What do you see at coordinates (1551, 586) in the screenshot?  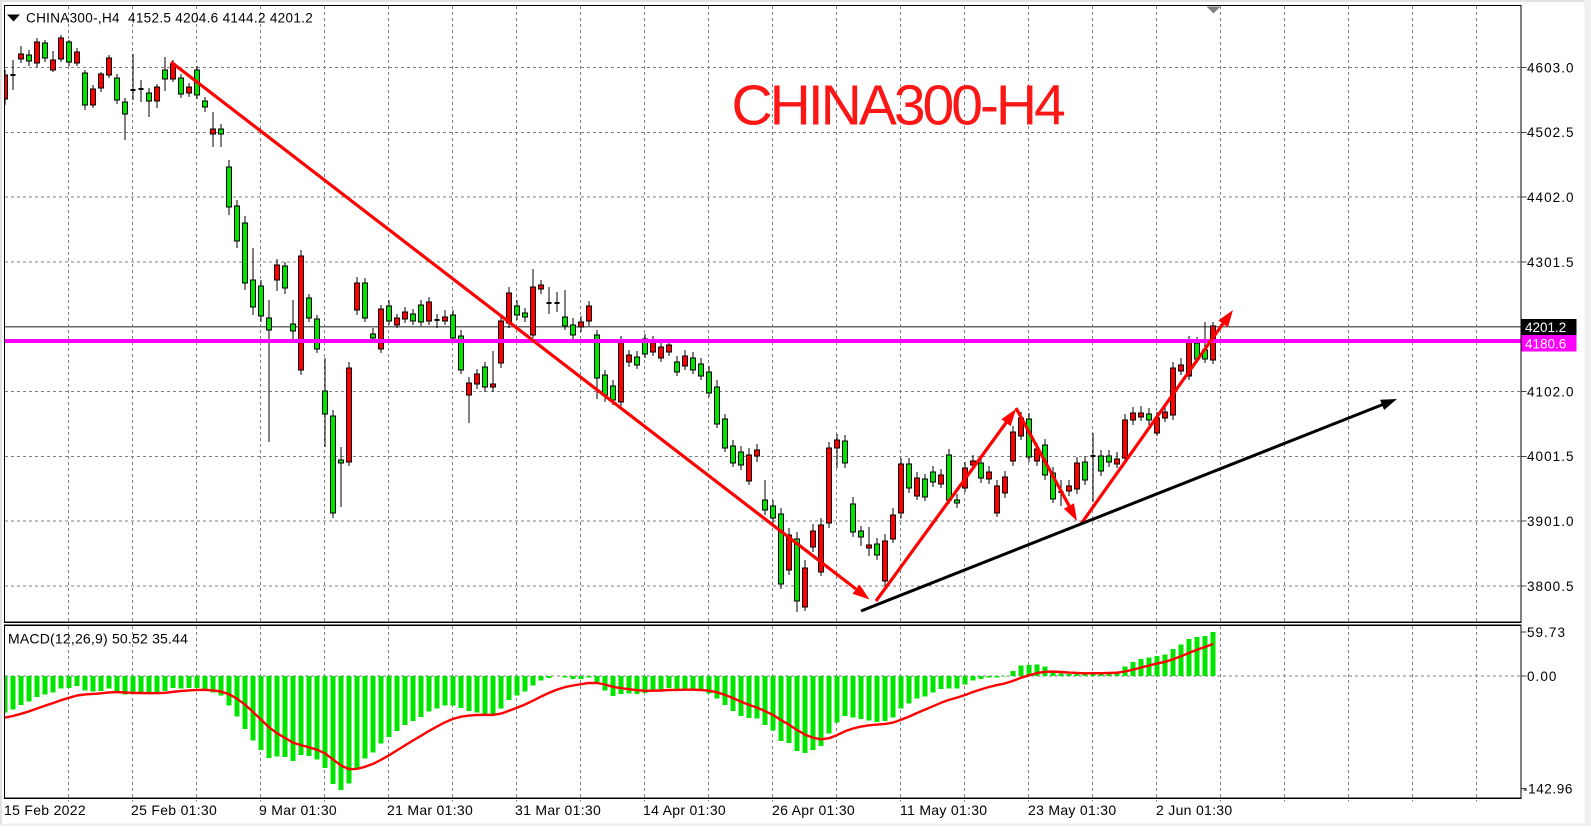 I see `svg-text: 3800.5` at bounding box center [1551, 586].